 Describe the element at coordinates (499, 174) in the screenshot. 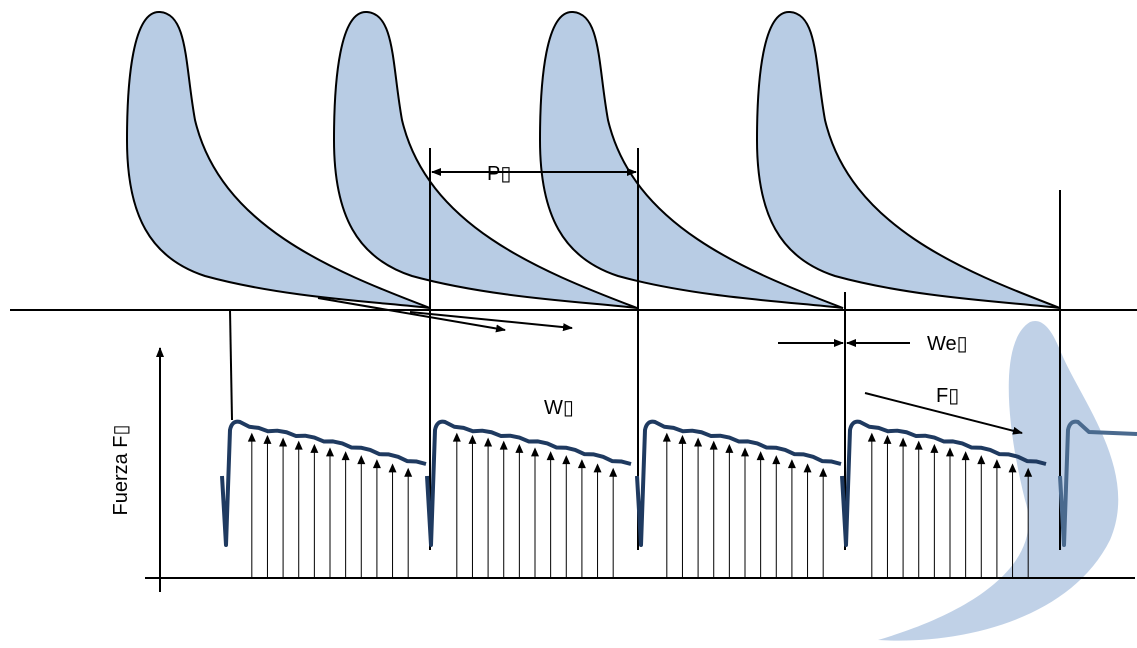

I see `pitch-label: P▯` at that location.